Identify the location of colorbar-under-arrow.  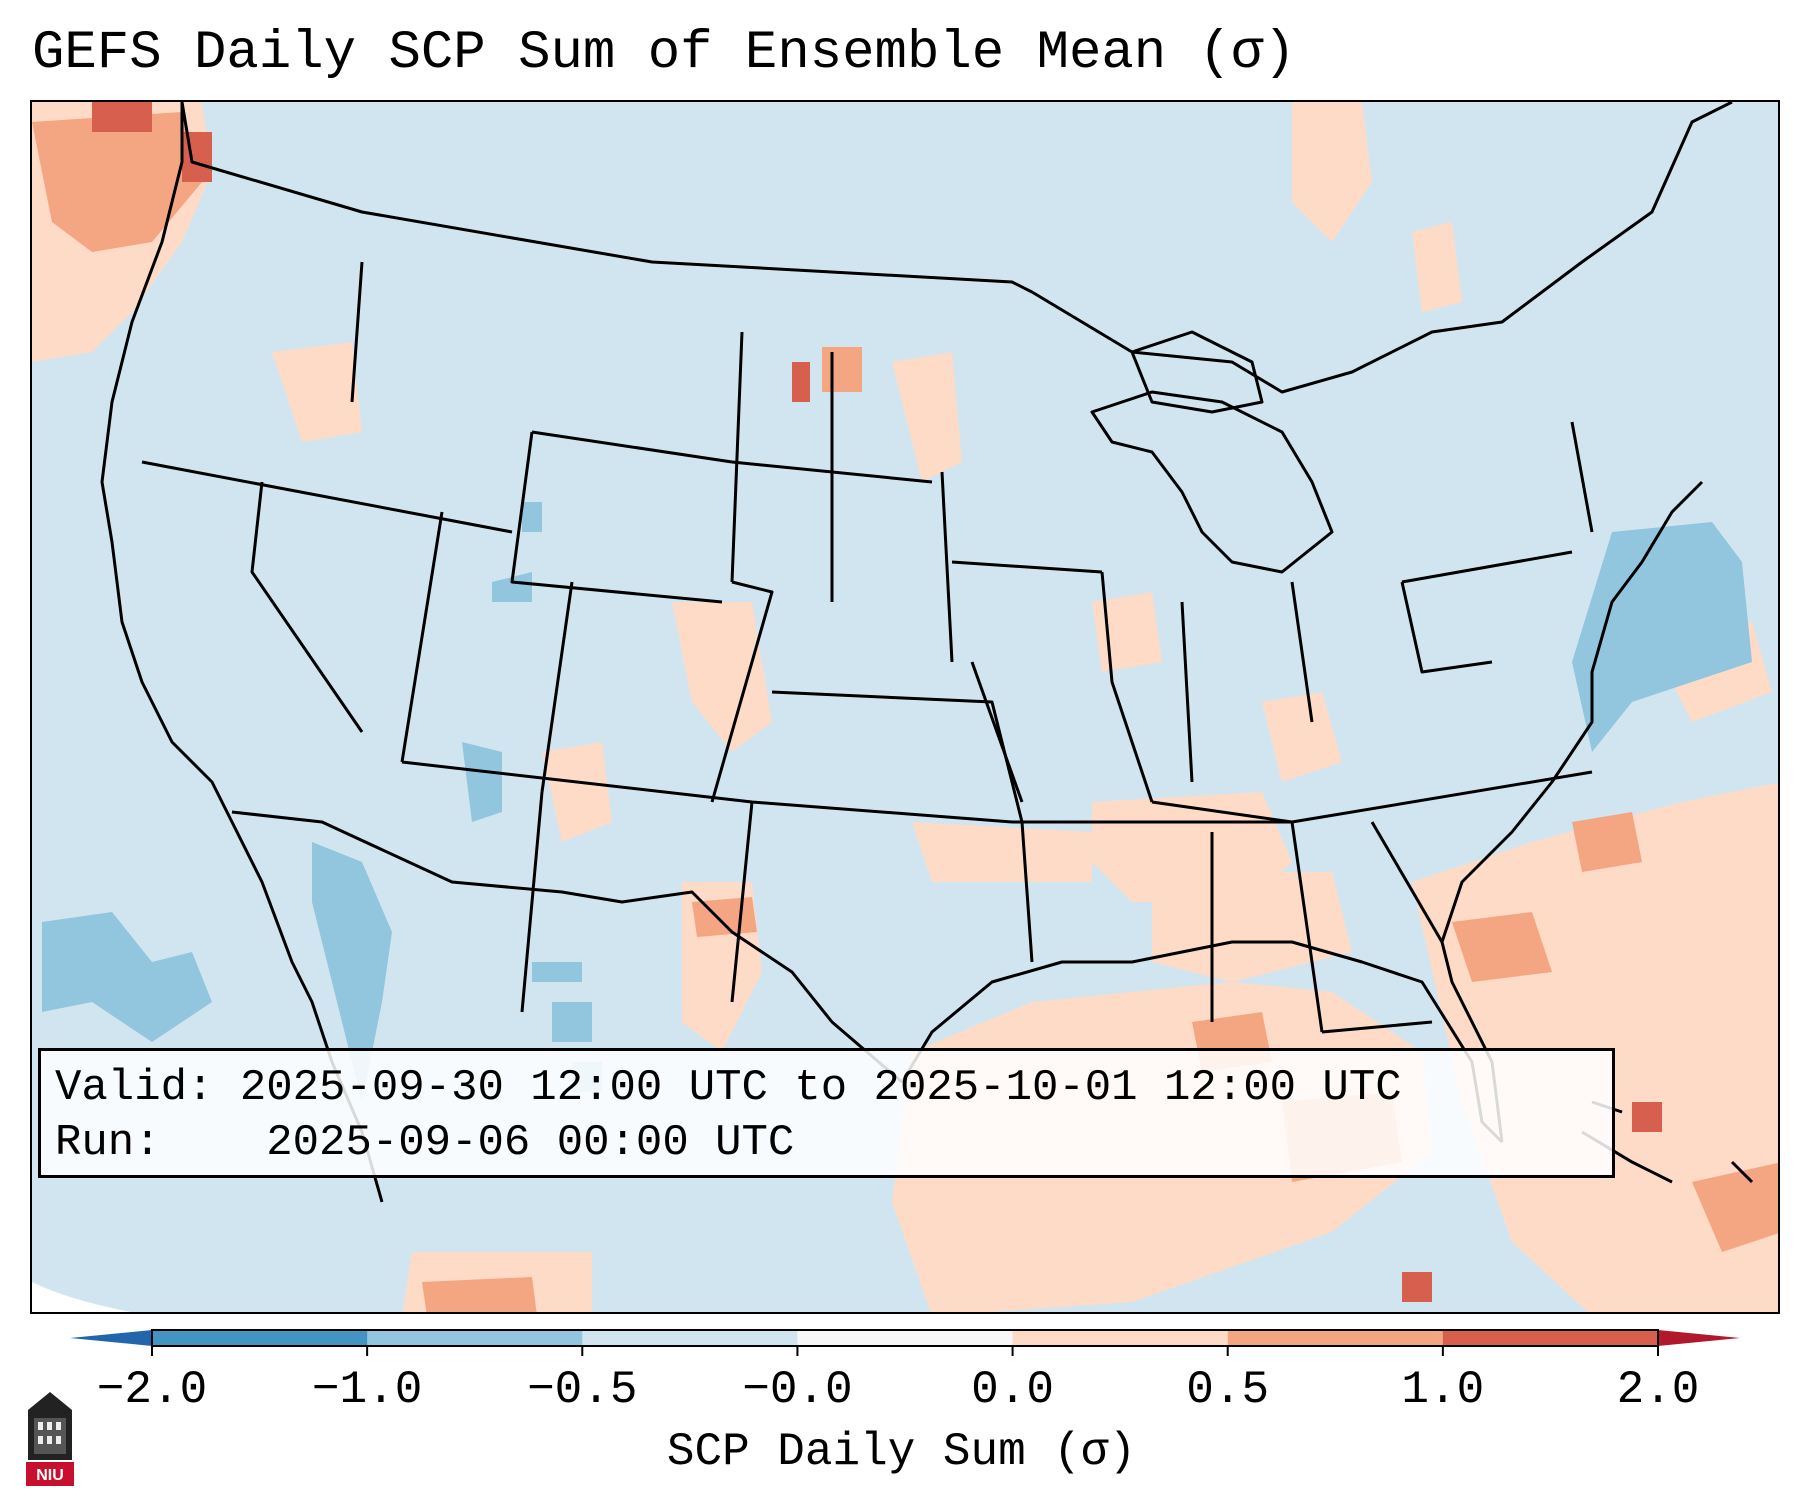
(111, 1338).